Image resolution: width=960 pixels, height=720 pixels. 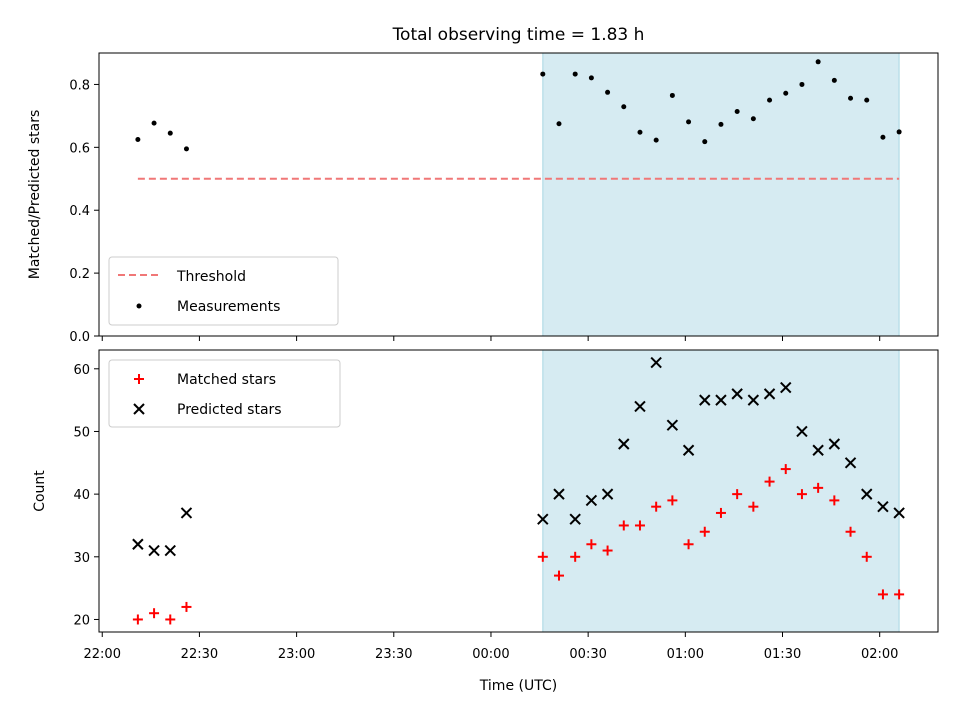 What do you see at coordinates (139, 409) in the screenshot?
I see `predicted-legend-swatch` at bounding box center [139, 409].